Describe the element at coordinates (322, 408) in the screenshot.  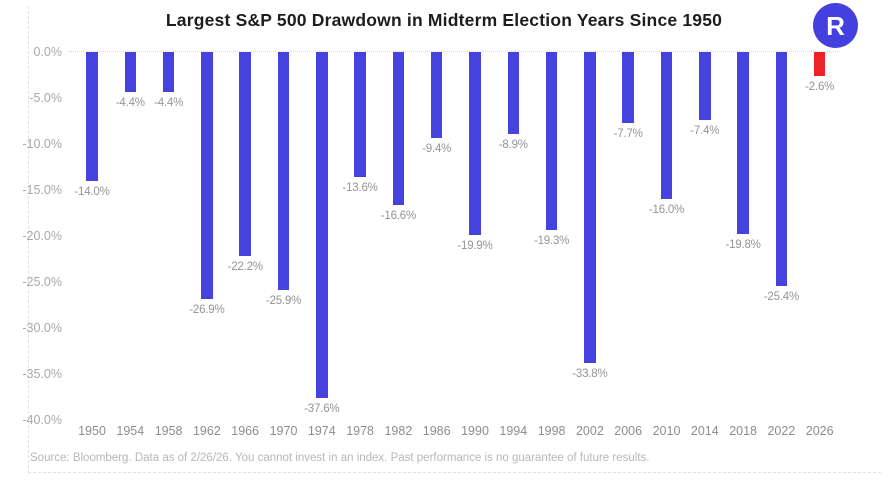
I see `bar-value-label: -37.6%` at that location.